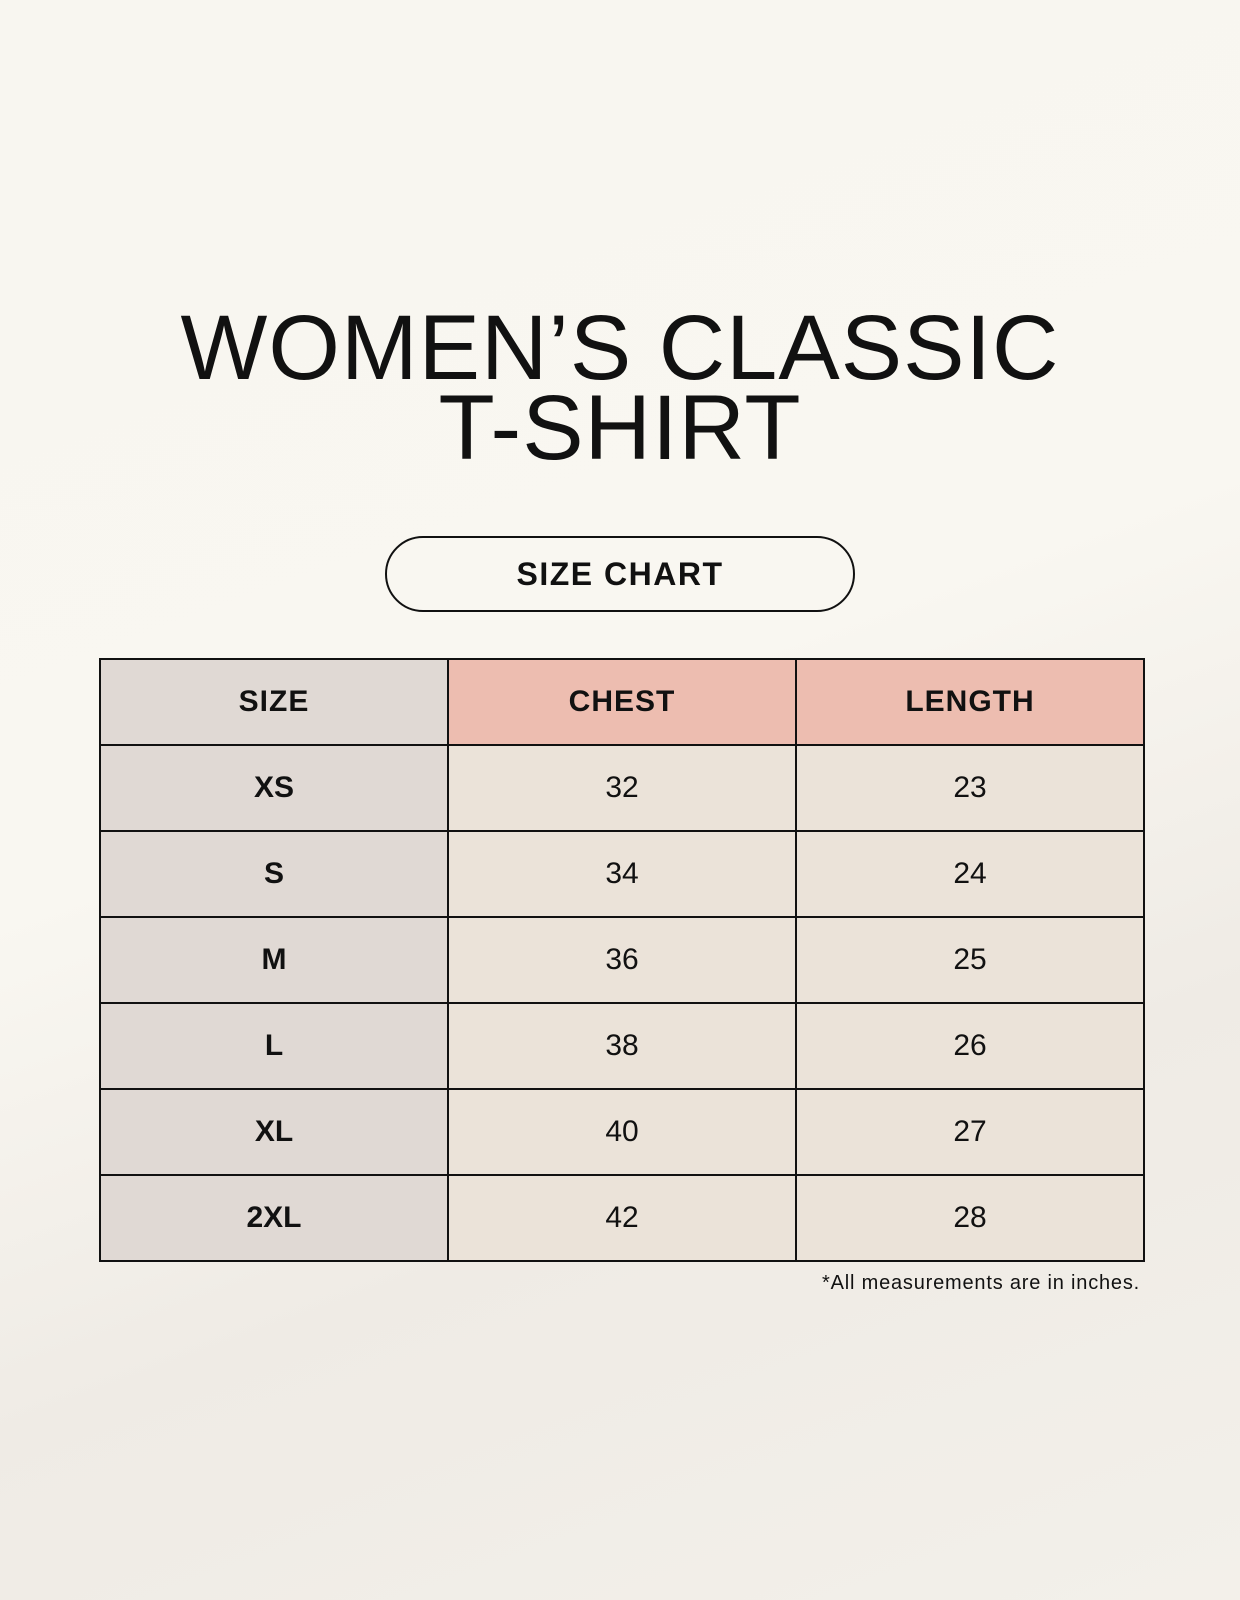 Image resolution: width=1240 pixels, height=1600 pixels. Describe the element at coordinates (970, 1046) in the screenshot. I see `cell-length: 26` at that location.